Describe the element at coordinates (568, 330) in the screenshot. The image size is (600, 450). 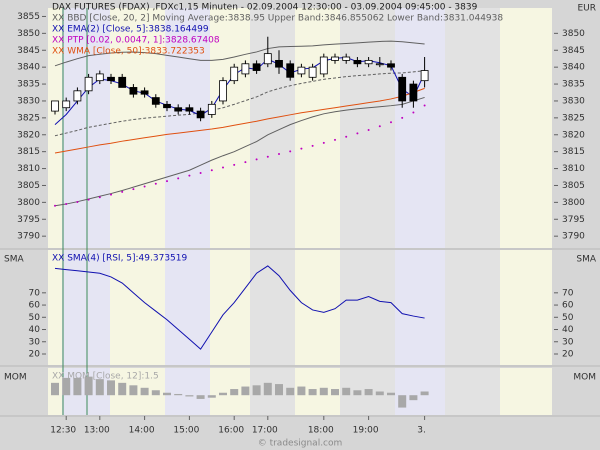
I see `y2-tick-label: 40` at that location.